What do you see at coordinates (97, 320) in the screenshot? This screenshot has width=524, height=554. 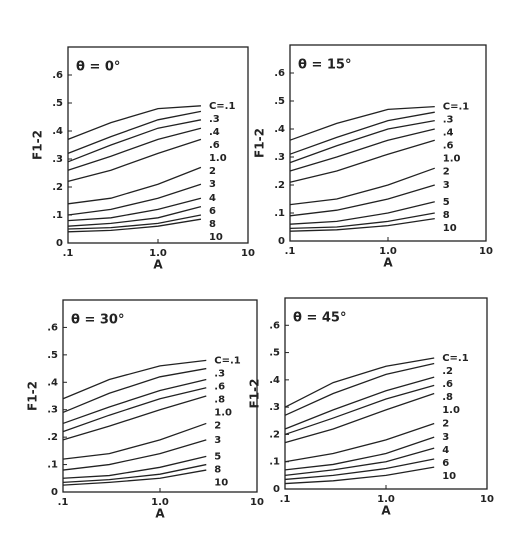 I see `panel-title: θ = 30°` at bounding box center [97, 320].